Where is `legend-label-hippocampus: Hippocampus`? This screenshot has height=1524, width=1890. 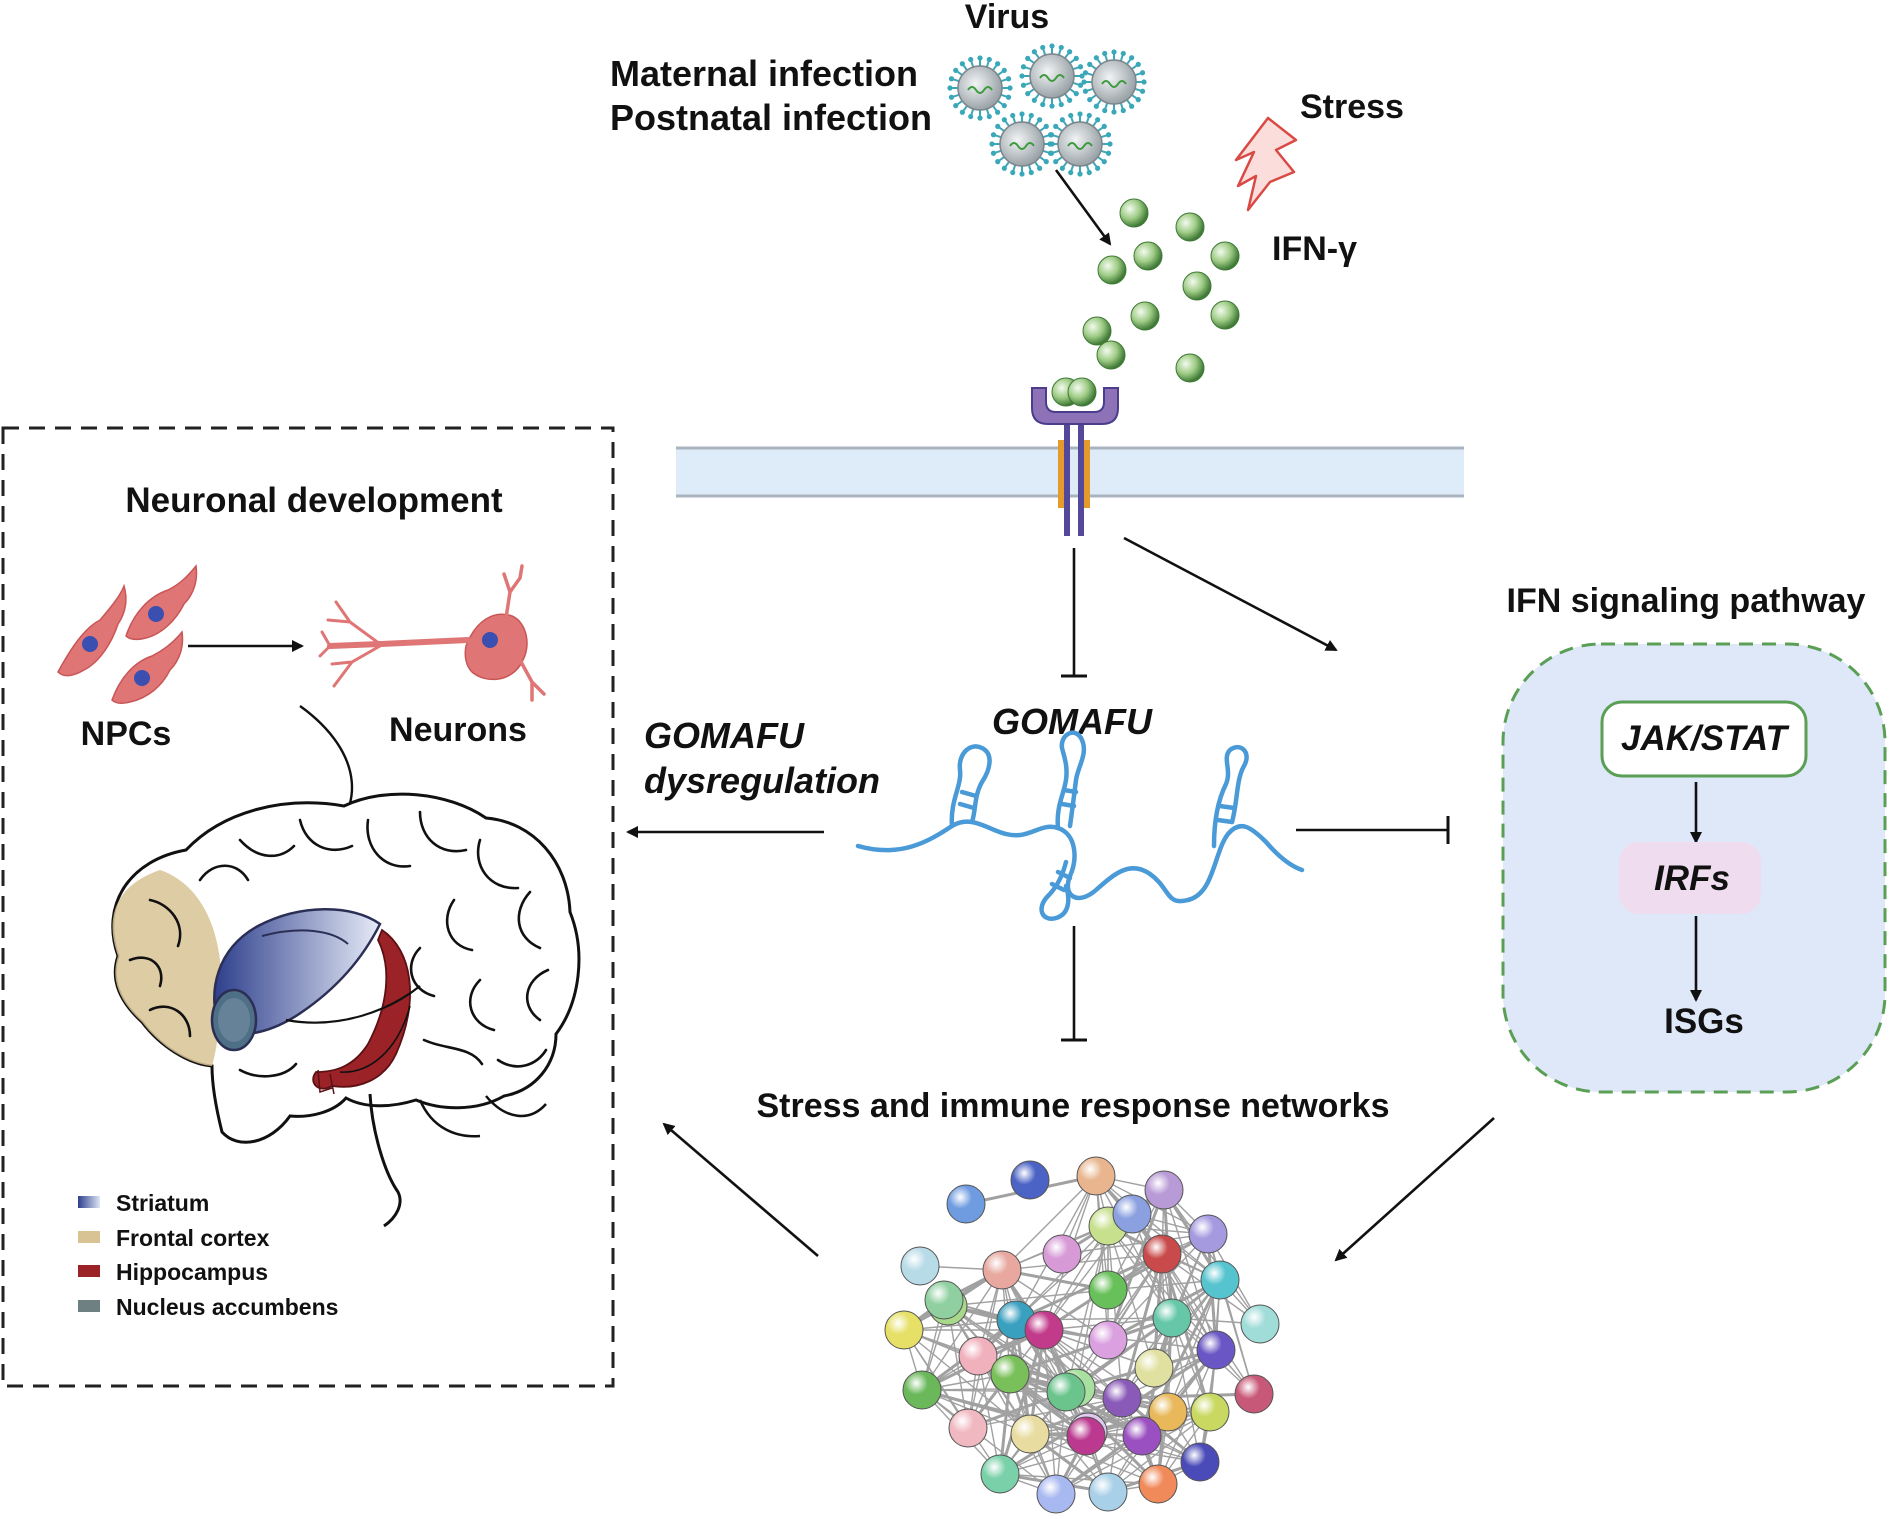 legend-label-hippocampus: Hippocampus is located at coordinates (192, 1272).